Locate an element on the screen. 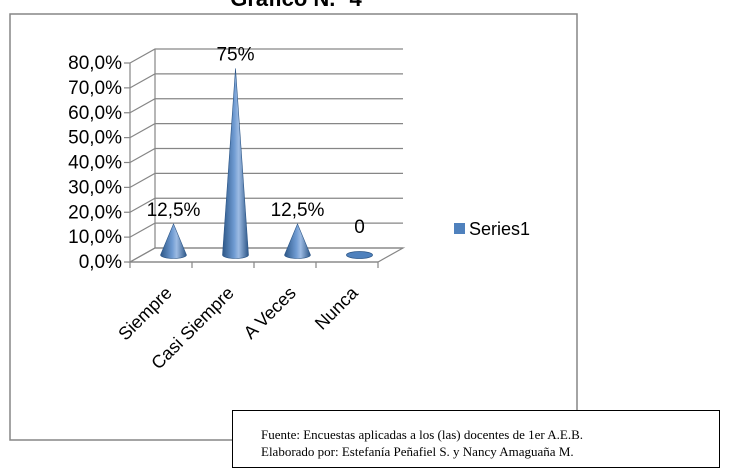 The image size is (734, 470). cones is located at coordinates (266, 163).